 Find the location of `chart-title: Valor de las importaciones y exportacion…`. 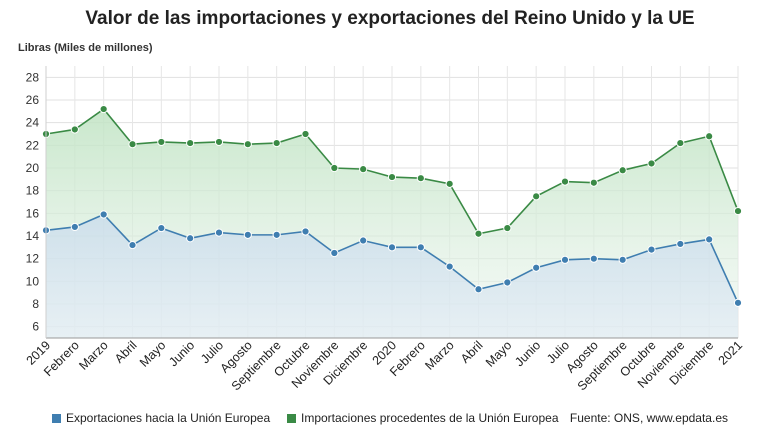

chart-title: Valor de las importaciones y exportacion… is located at coordinates (390, 18).